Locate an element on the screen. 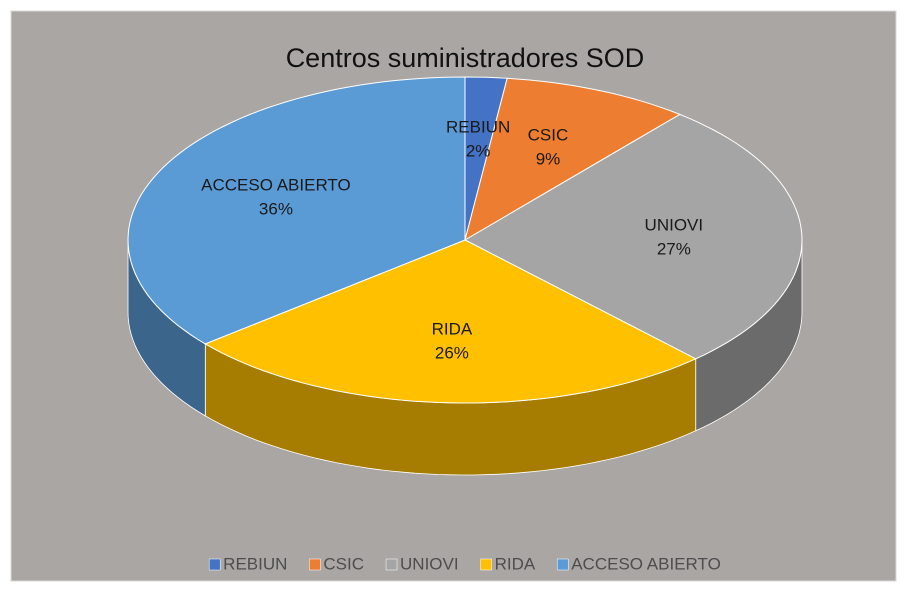  data-label-value: 2% is located at coordinates (478, 151).